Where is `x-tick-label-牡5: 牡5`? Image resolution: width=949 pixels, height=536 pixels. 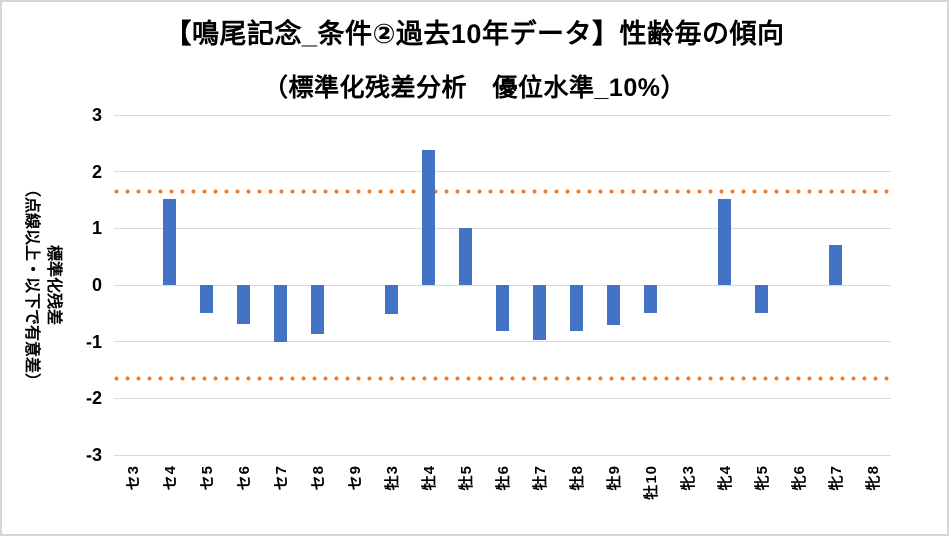 x-tick-label-牡5: 牡5 is located at coordinates (466, 478).